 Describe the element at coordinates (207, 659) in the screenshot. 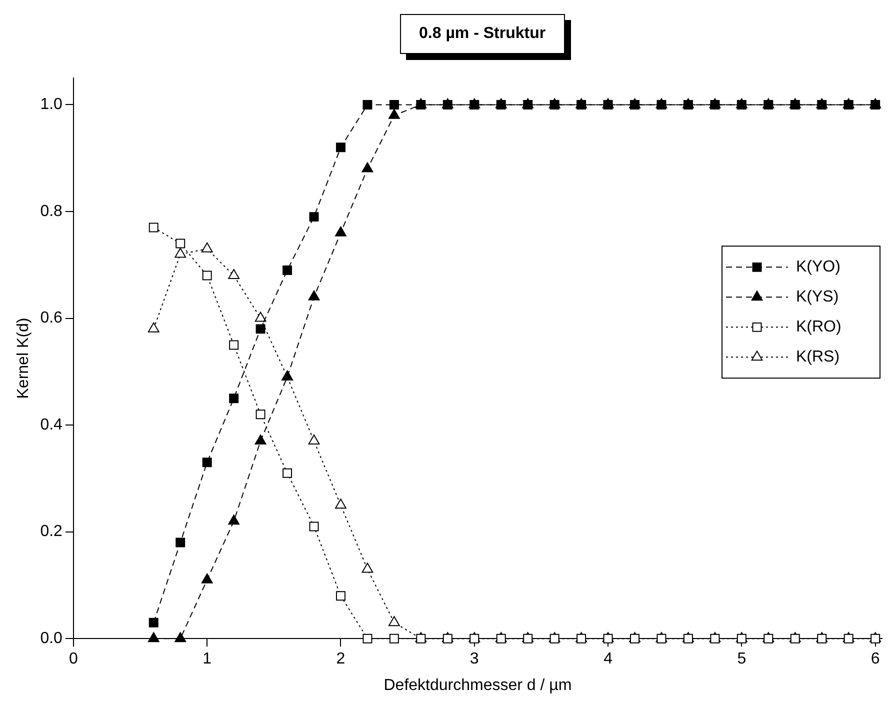

I see `x-tick-label: 1` at that location.